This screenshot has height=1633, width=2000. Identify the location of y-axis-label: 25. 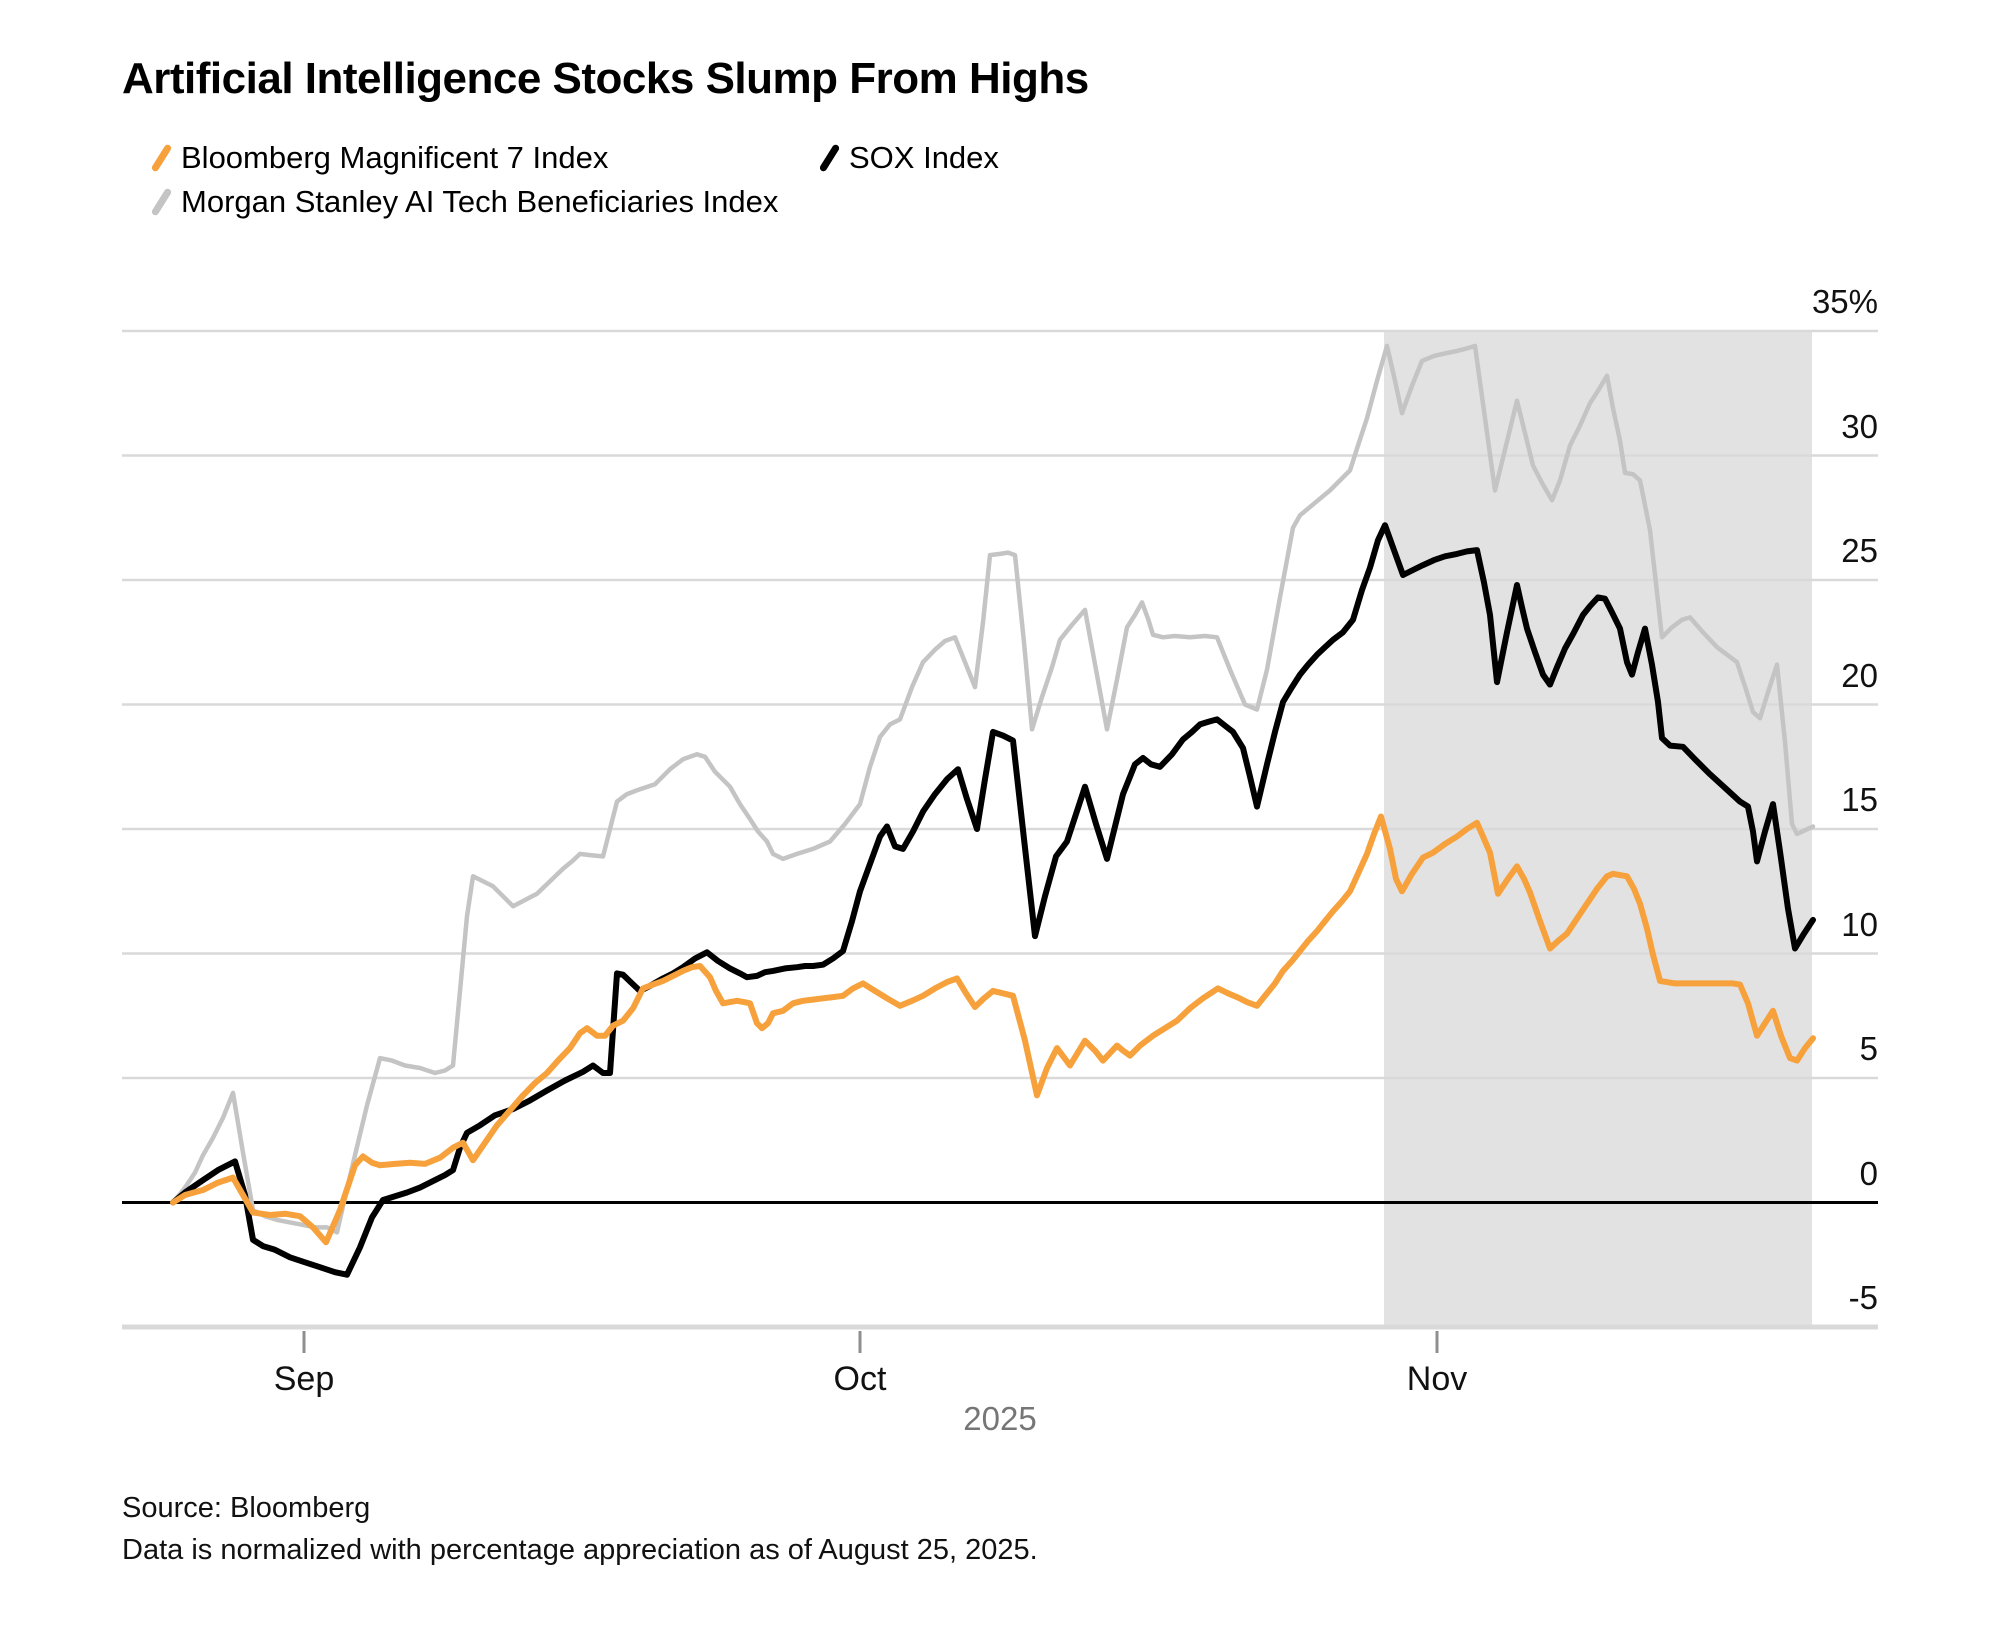
(1859, 550).